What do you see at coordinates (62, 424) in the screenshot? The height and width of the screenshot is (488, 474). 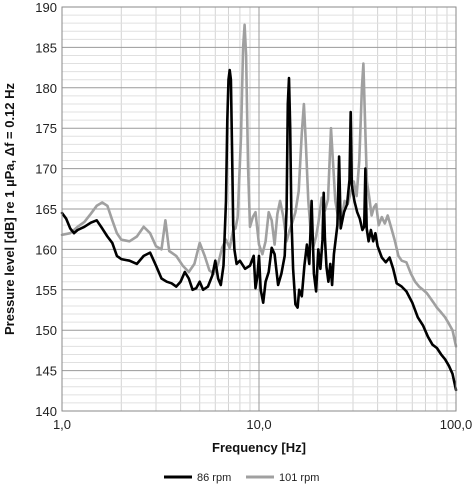 I see `x-tick-label: 1,0` at bounding box center [62, 424].